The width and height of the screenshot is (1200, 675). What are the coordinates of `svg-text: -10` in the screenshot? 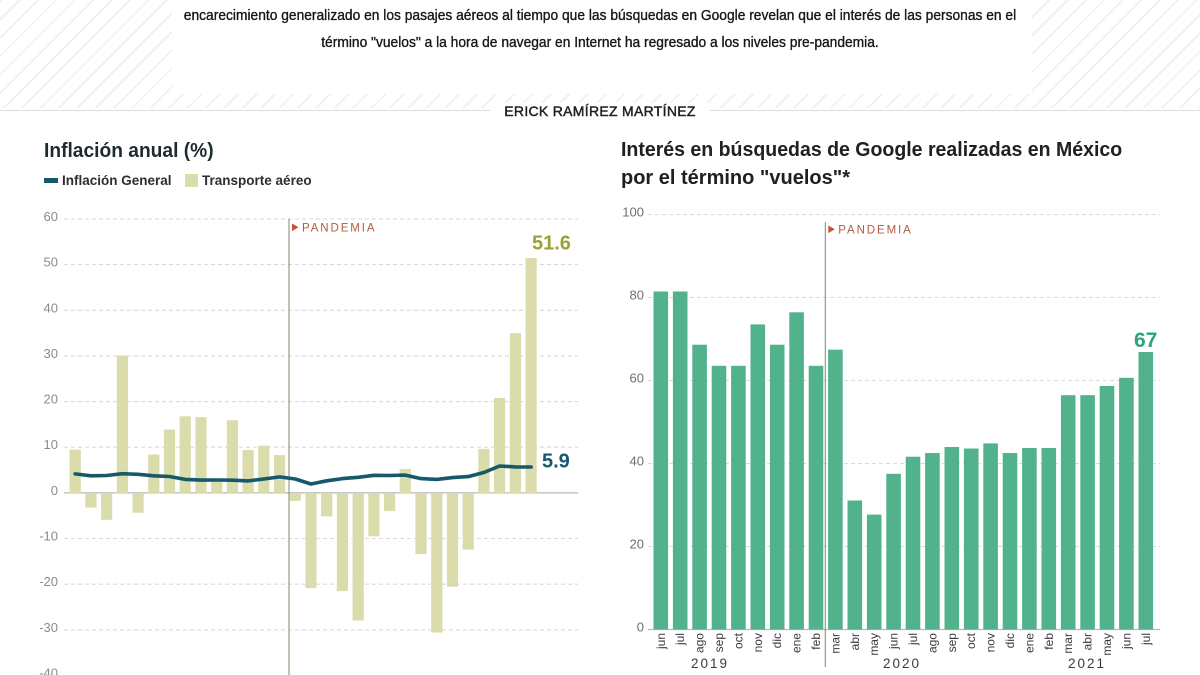 It's located at (48, 536).